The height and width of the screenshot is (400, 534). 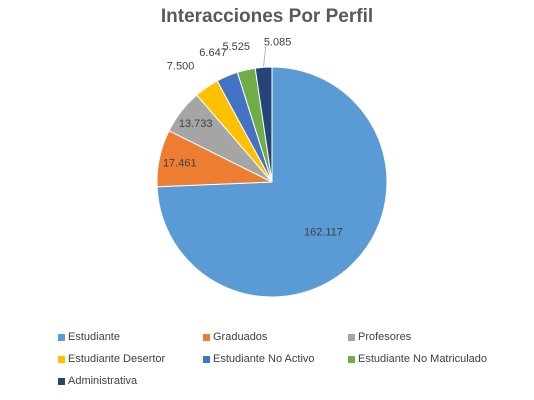 I want to click on pie-slice-administrativa, so click(x=263, y=124).